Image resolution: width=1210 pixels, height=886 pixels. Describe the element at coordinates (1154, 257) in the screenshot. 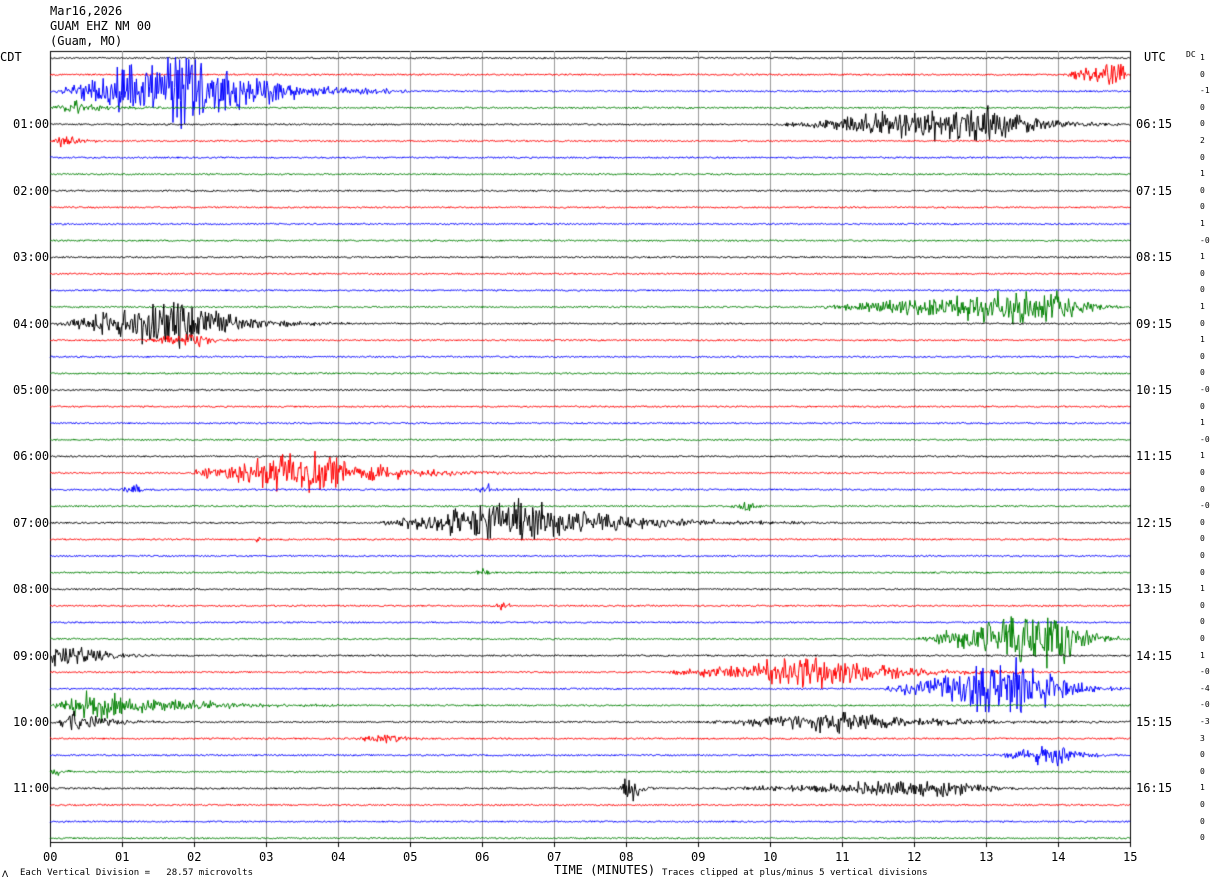

I see `right-hour-label: 08:15` at that location.